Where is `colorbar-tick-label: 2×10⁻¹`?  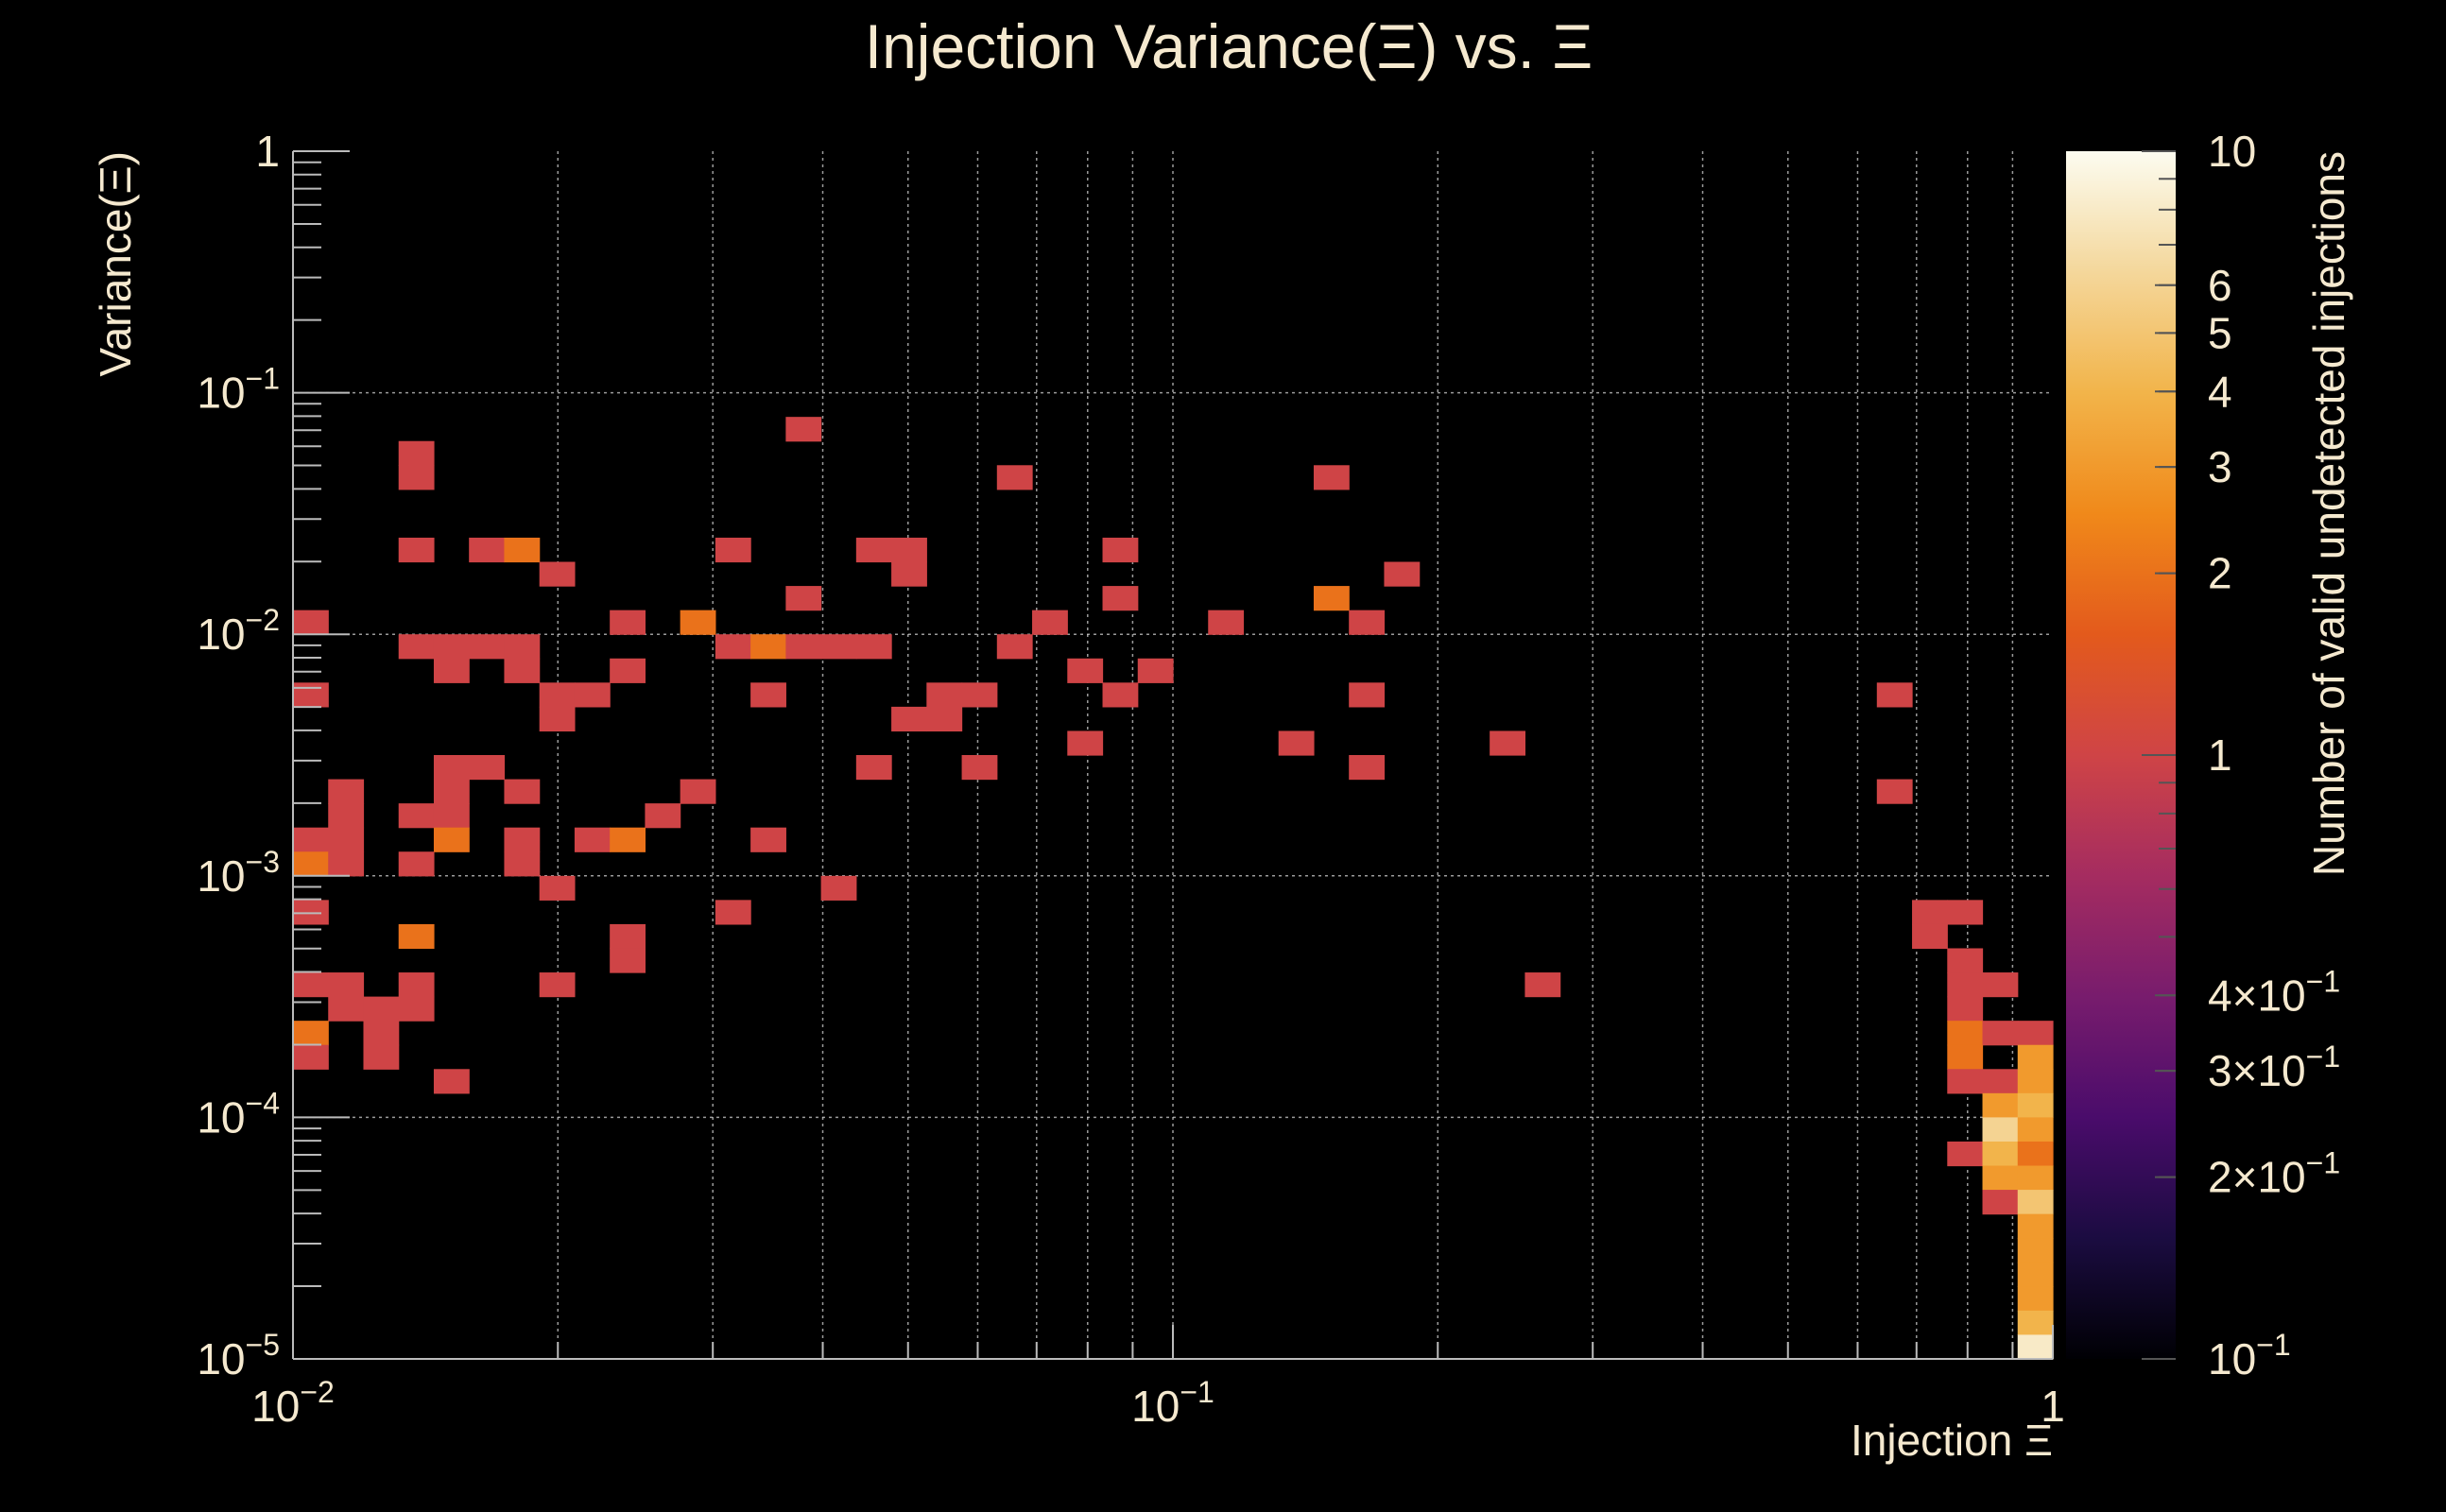
colorbar-tick-label: 2×10⁻¹ is located at coordinates (2274, 1174).